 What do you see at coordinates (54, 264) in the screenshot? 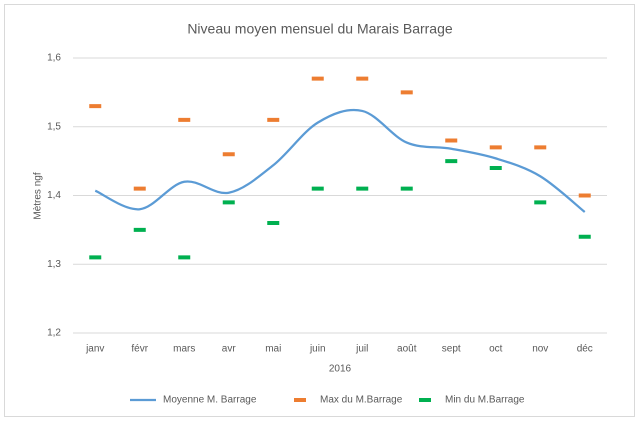
I see `y-tick-label: 1,3` at bounding box center [54, 264].